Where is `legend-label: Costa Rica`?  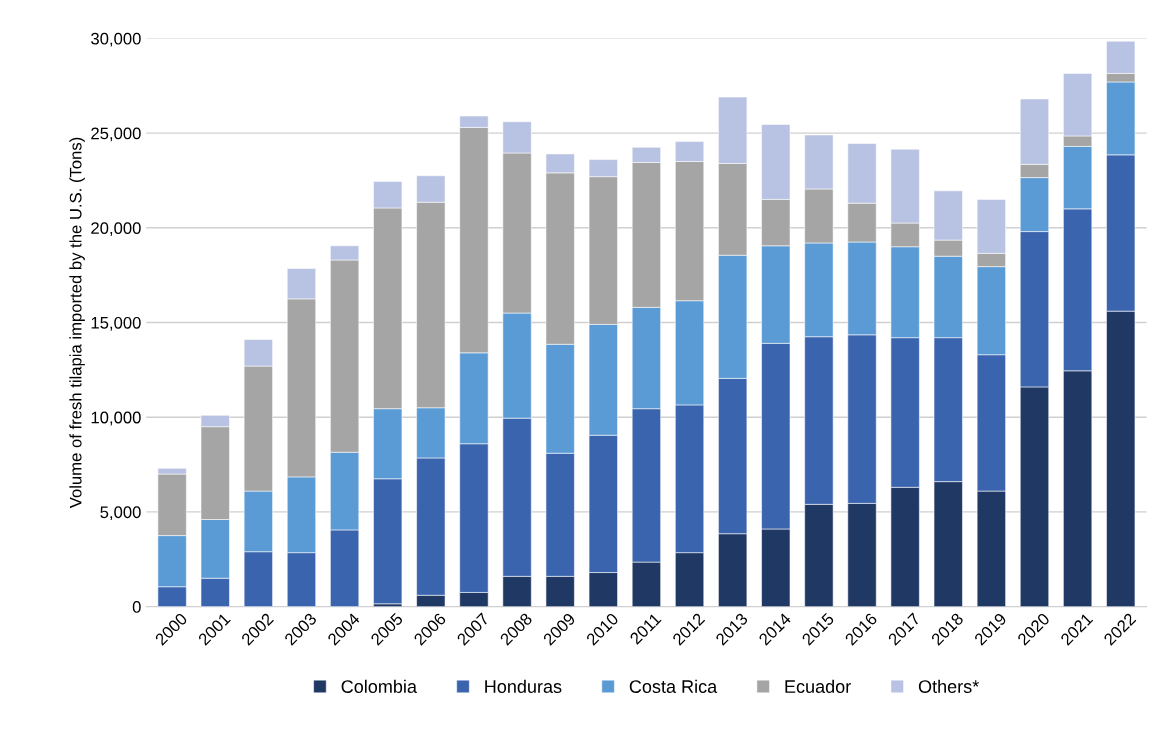
legend-label: Costa Rica is located at coordinates (673, 686).